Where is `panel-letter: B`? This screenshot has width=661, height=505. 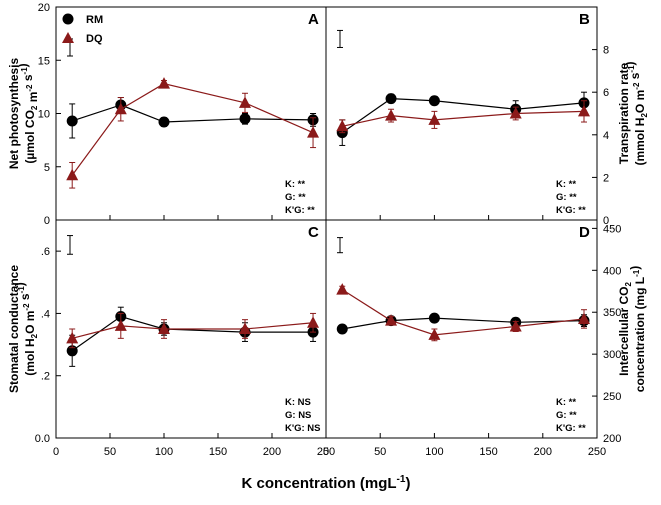
panel-letter: B is located at coordinates (584, 19).